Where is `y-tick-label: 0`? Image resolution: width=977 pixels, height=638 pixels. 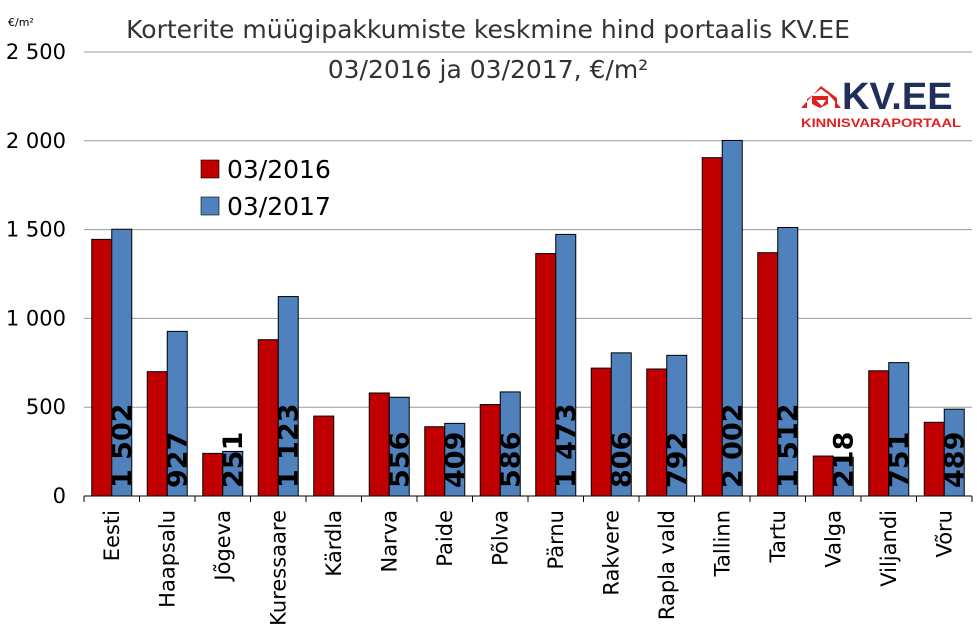 y-tick-label: 0 is located at coordinates (59, 496).